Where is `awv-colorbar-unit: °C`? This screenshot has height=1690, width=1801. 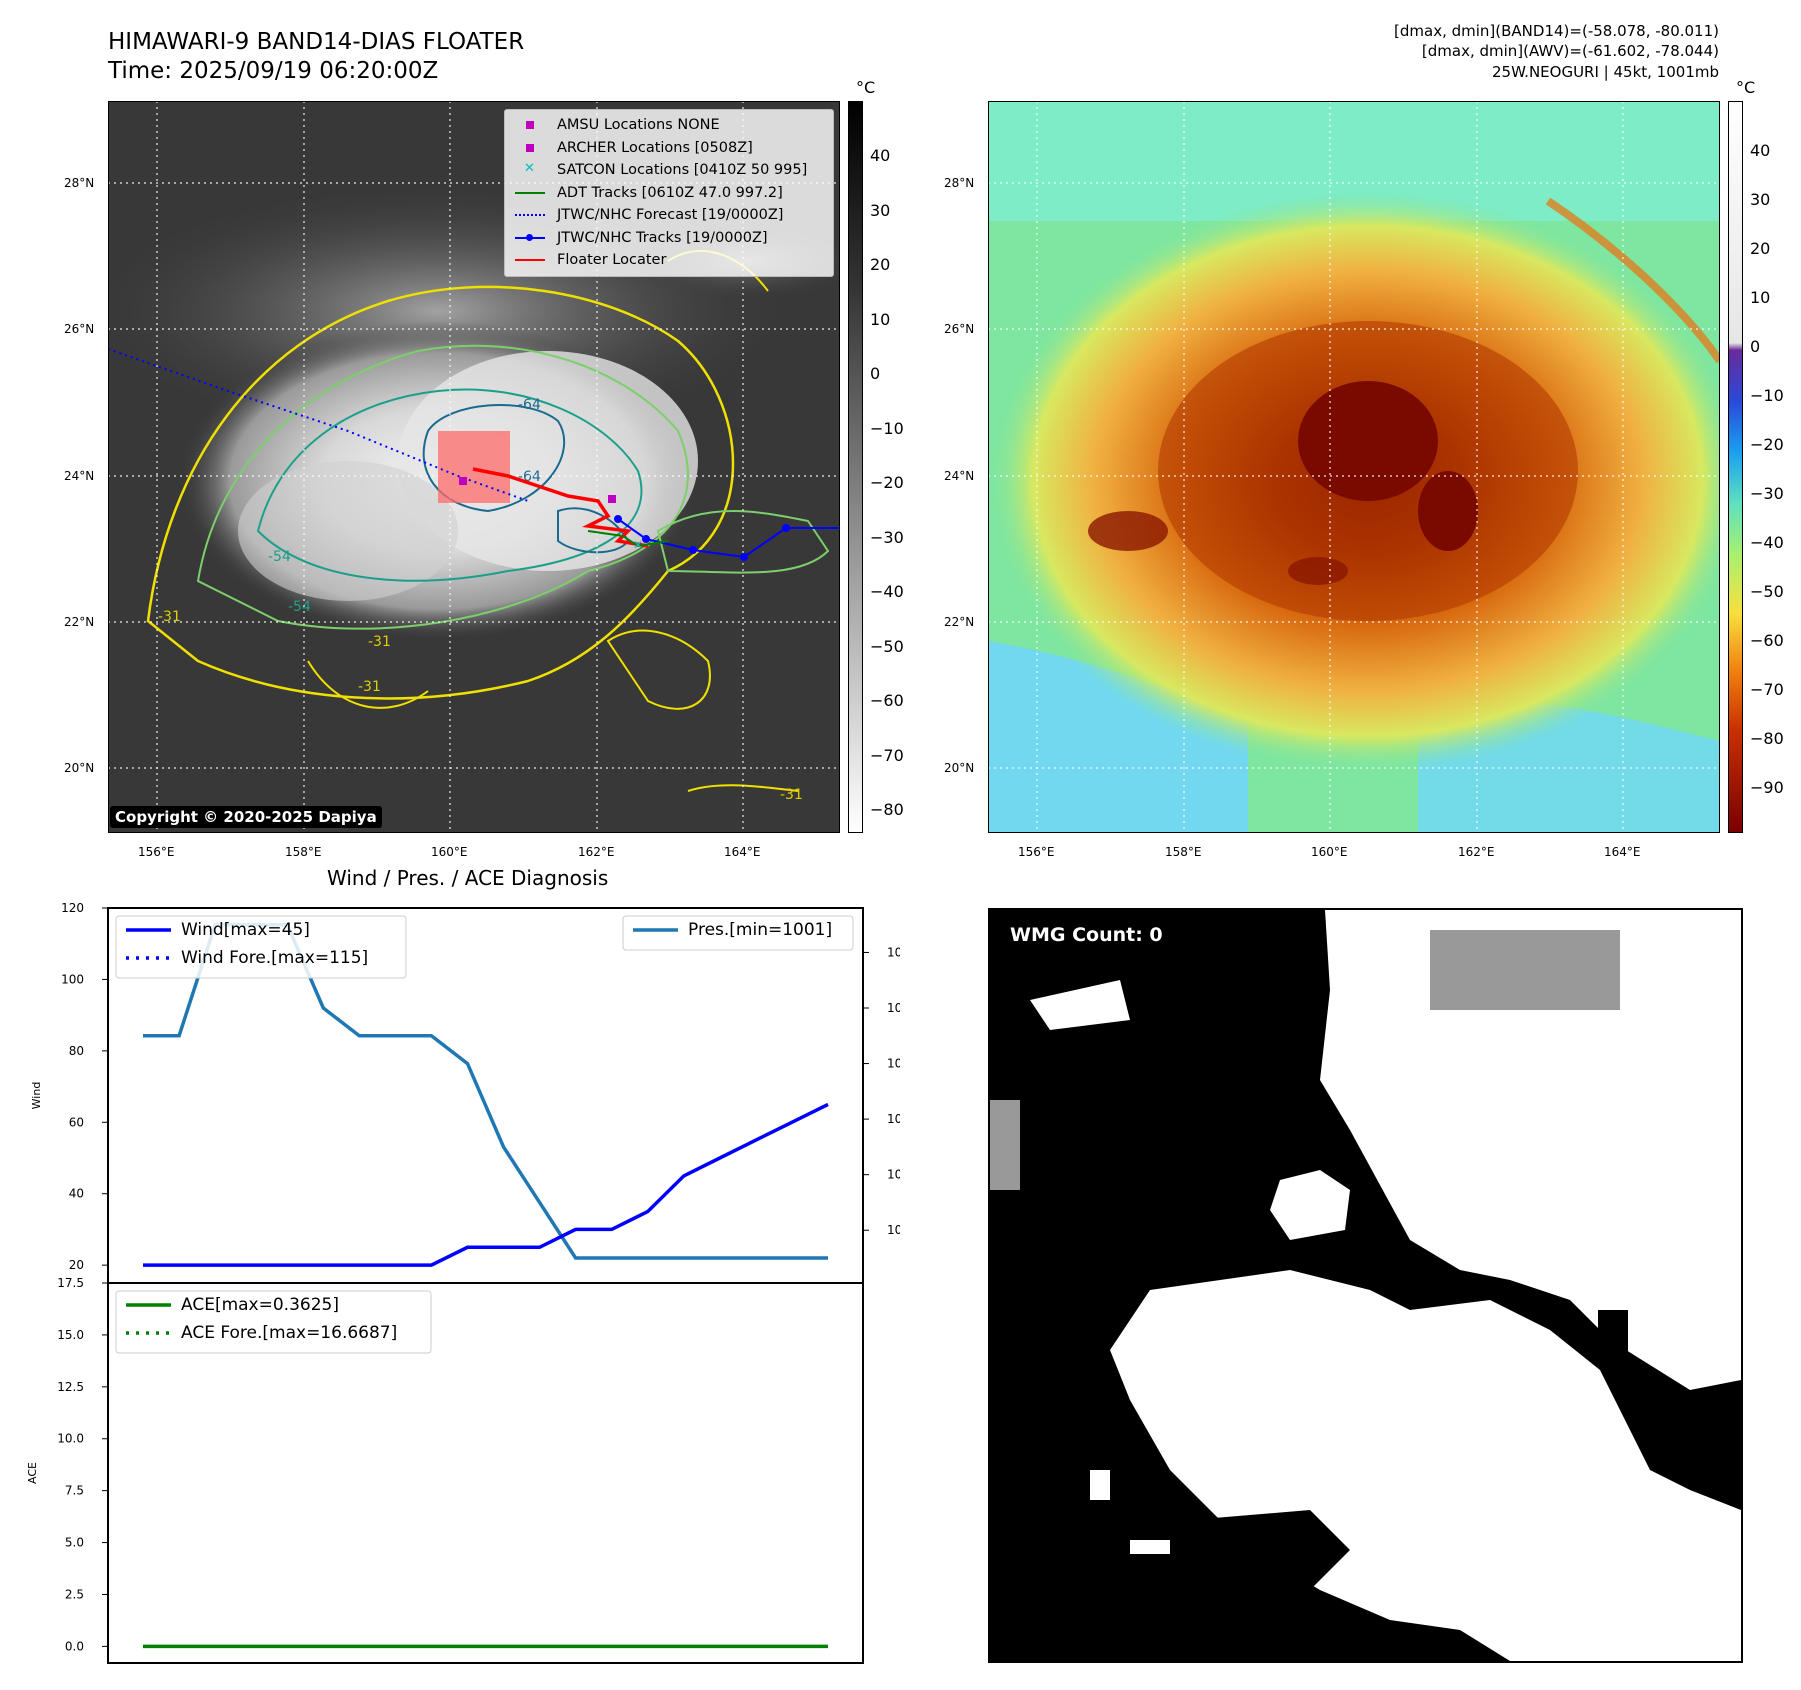 awv-colorbar-unit: °C is located at coordinates (1746, 87).